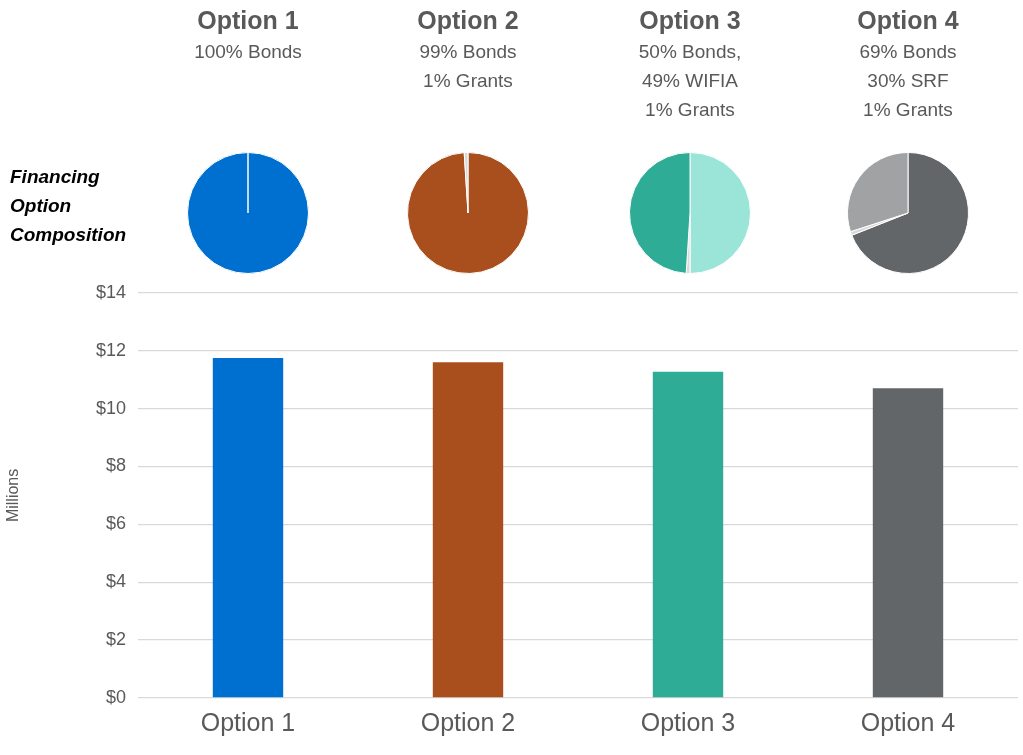 The image size is (1023, 755). I want to click on y-tick-label: $6, so click(115, 523).